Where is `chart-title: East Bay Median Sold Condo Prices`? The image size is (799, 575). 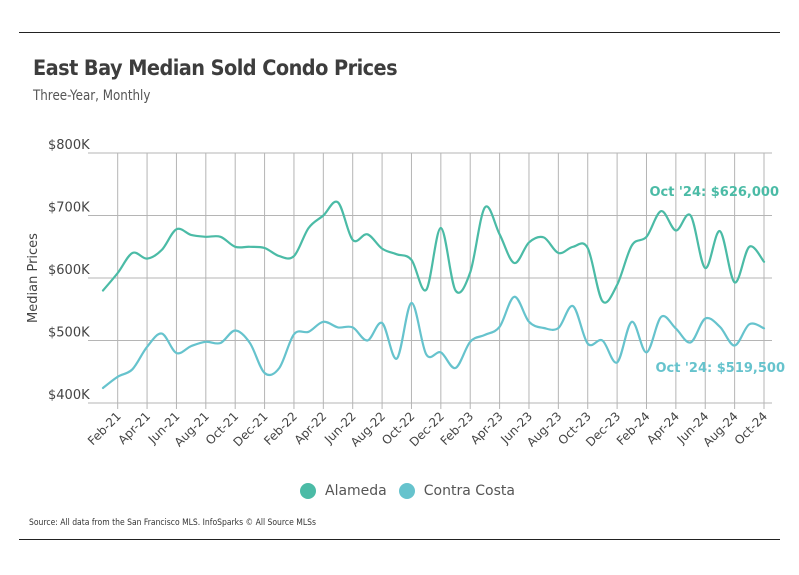 chart-title: East Bay Median Sold Condo Prices is located at coordinates (215, 68).